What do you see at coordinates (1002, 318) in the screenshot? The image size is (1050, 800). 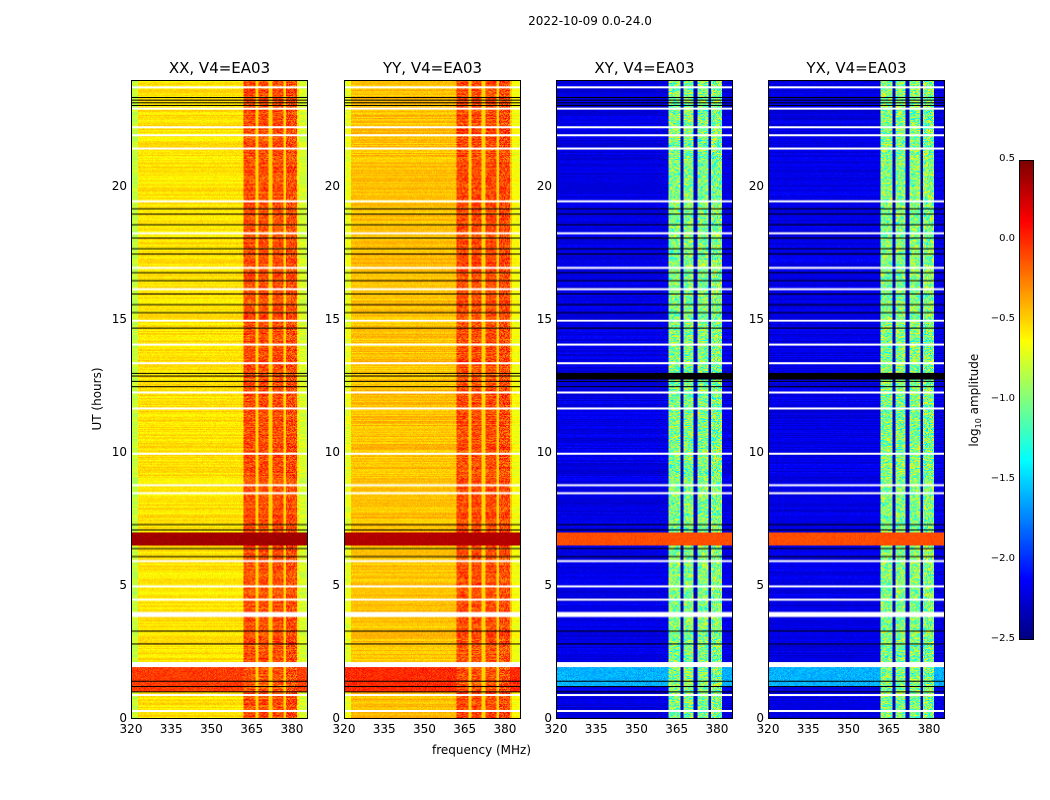 I see `colorbar-tick-label: −0.5` at bounding box center [1002, 318].